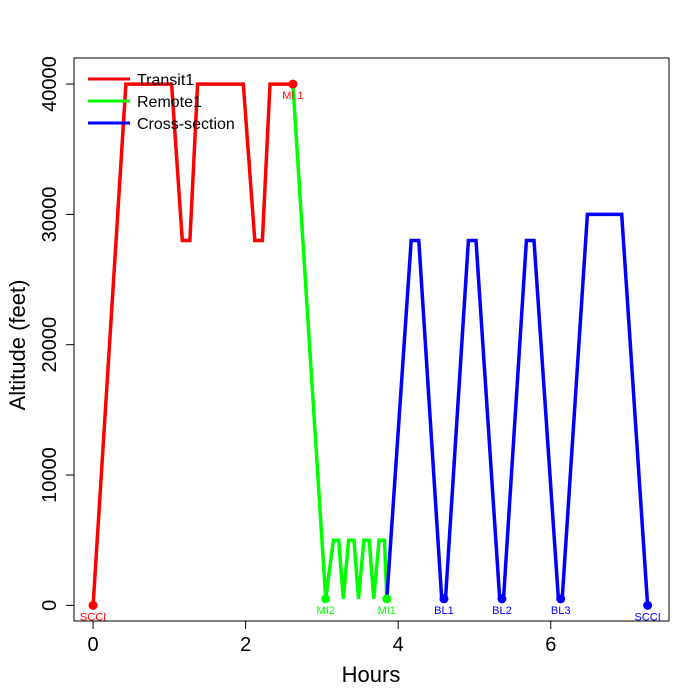 The width and height of the screenshot is (700, 700). What do you see at coordinates (340, 341) in the screenshot?
I see `series-line-remote1` at bounding box center [340, 341].